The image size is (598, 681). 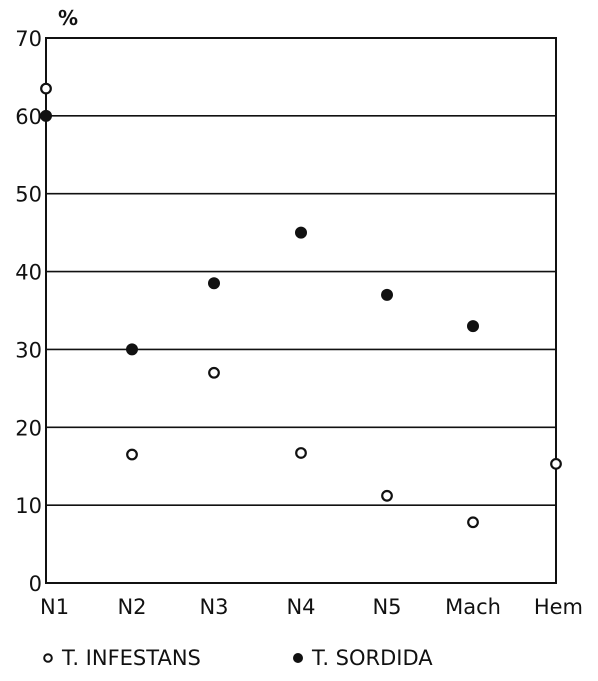 I want to click on marker-t-infestans-n4, so click(x=301, y=453).